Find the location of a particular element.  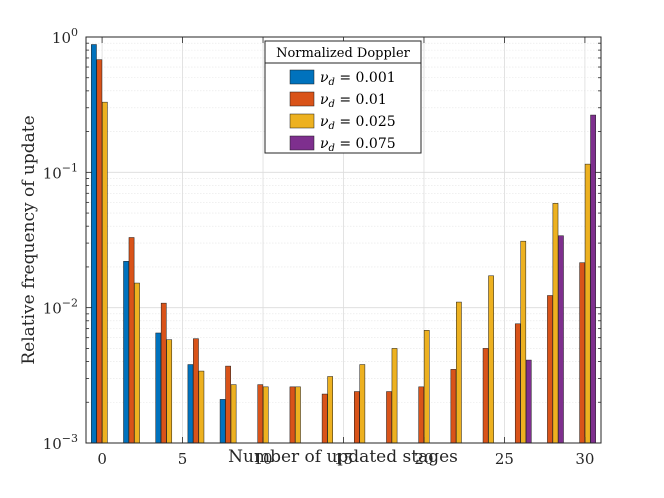

y-tick-label: 10⁻¹ is located at coordinates (60, 171).